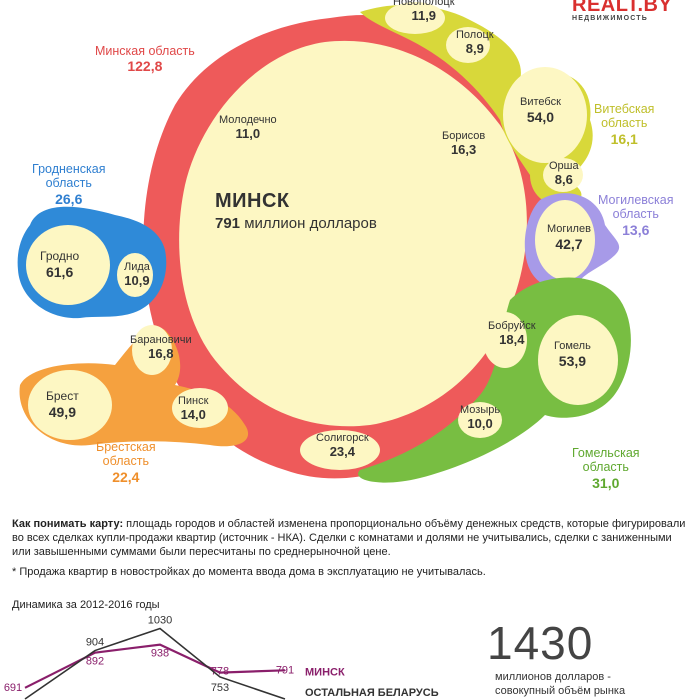 The image size is (700, 700). What do you see at coordinates (572, 346) in the screenshot?
I see `city-name: Гомель` at bounding box center [572, 346].